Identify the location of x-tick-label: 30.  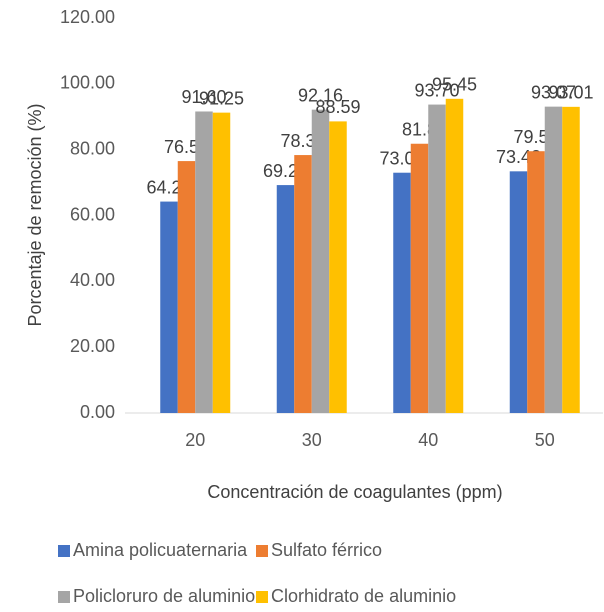
(312, 440).